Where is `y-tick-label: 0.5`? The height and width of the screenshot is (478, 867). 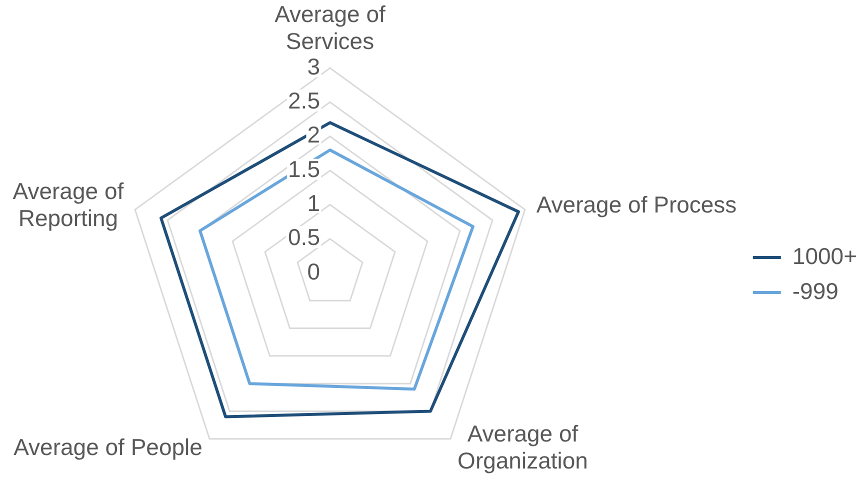 y-tick-label: 0.5 is located at coordinates (304, 237).